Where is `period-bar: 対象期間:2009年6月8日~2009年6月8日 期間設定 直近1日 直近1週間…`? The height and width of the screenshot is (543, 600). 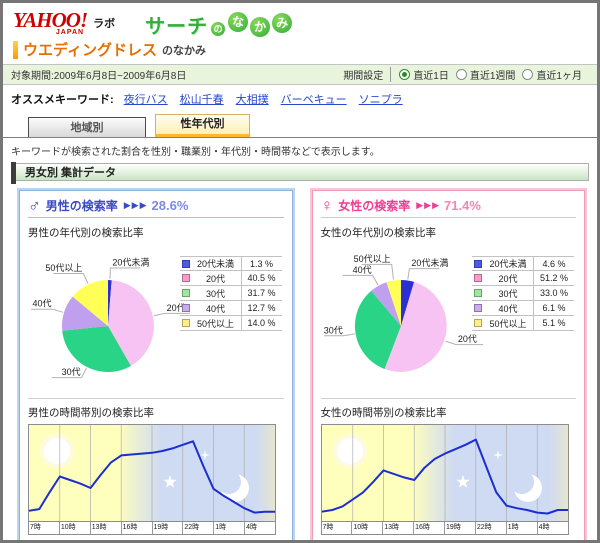
period-bar: 対象期間:2009年6月8日~2009年6月8日 期間設定 直近1日 直近1週間… is located at coordinates (300, 74).